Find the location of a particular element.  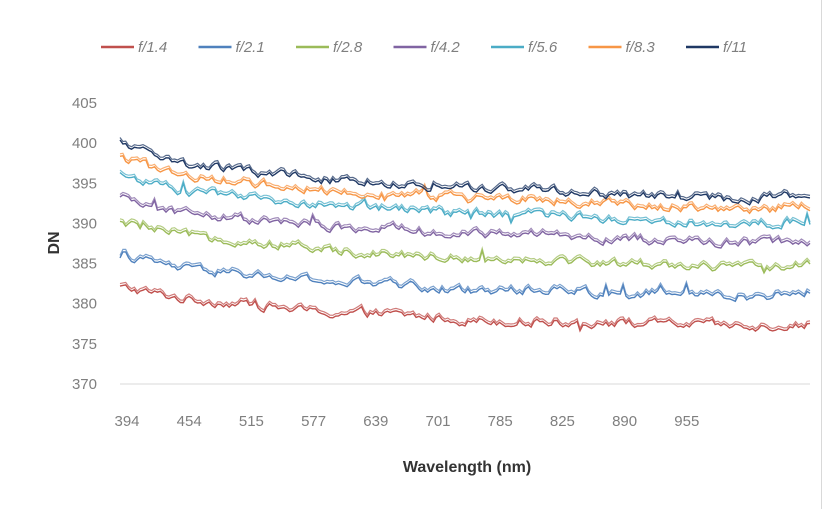

y-axis-title: DN is located at coordinates (54, 242).